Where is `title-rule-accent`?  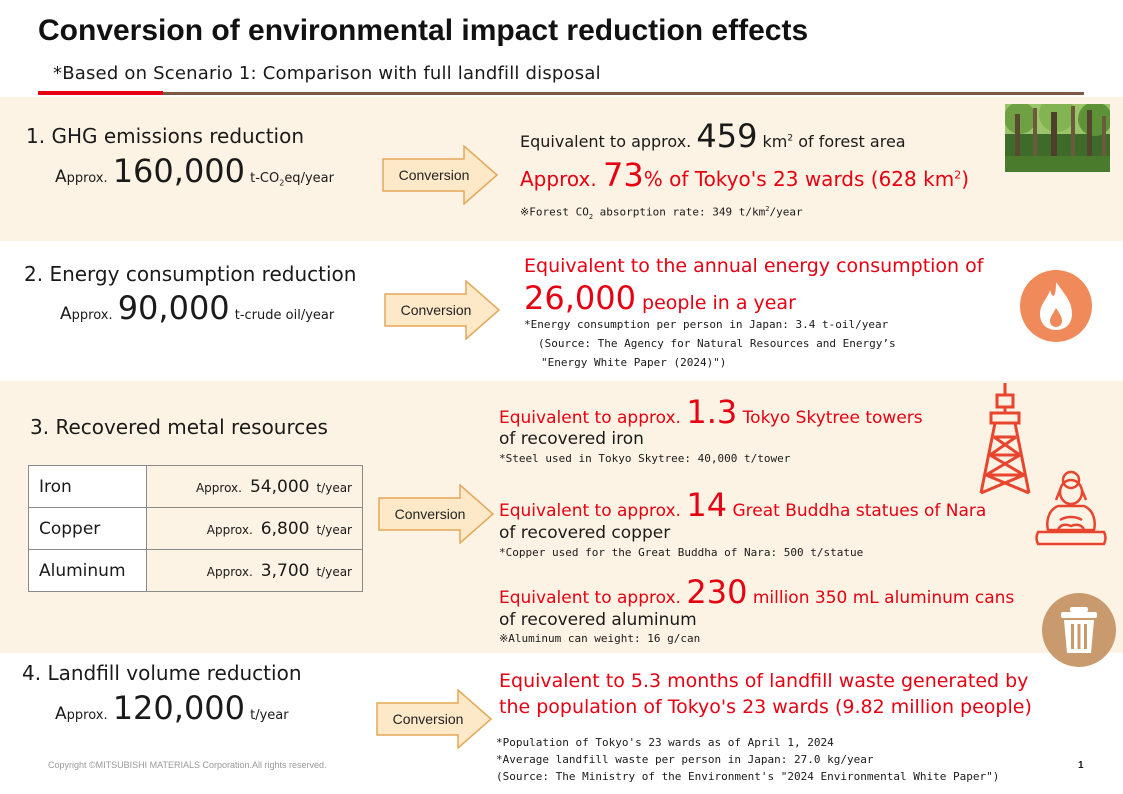
title-rule-accent is located at coordinates (100, 93).